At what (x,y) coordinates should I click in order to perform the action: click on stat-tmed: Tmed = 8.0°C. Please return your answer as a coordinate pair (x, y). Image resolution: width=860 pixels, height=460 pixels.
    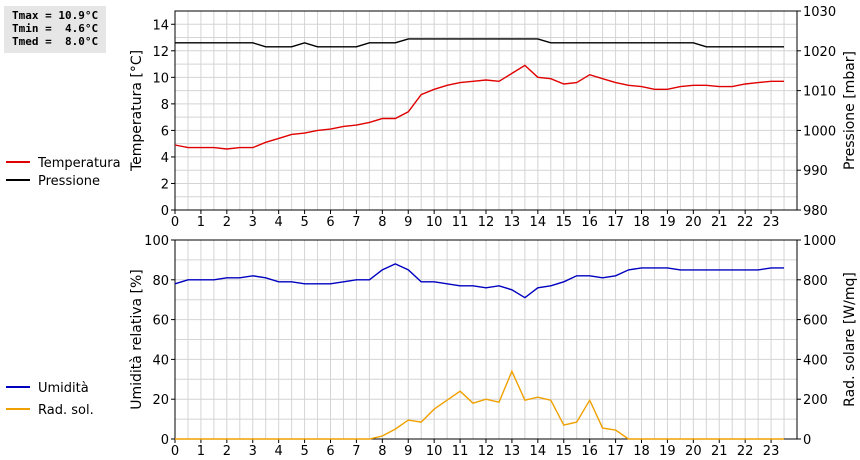
    Looking at the image, I should click on (55, 41).